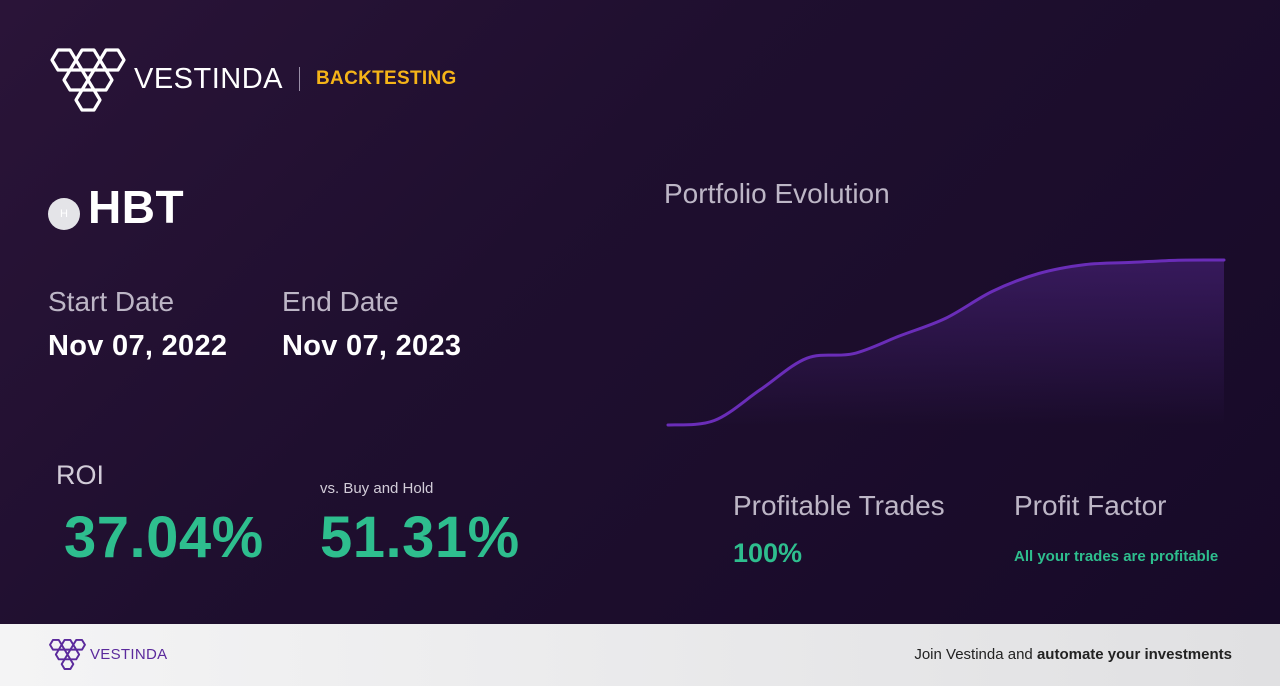 This screenshot has width=1280, height=686. Describe the element at coordinates (88, 80) in the screenshot. I see `vestinda-logo-icon` at that location.